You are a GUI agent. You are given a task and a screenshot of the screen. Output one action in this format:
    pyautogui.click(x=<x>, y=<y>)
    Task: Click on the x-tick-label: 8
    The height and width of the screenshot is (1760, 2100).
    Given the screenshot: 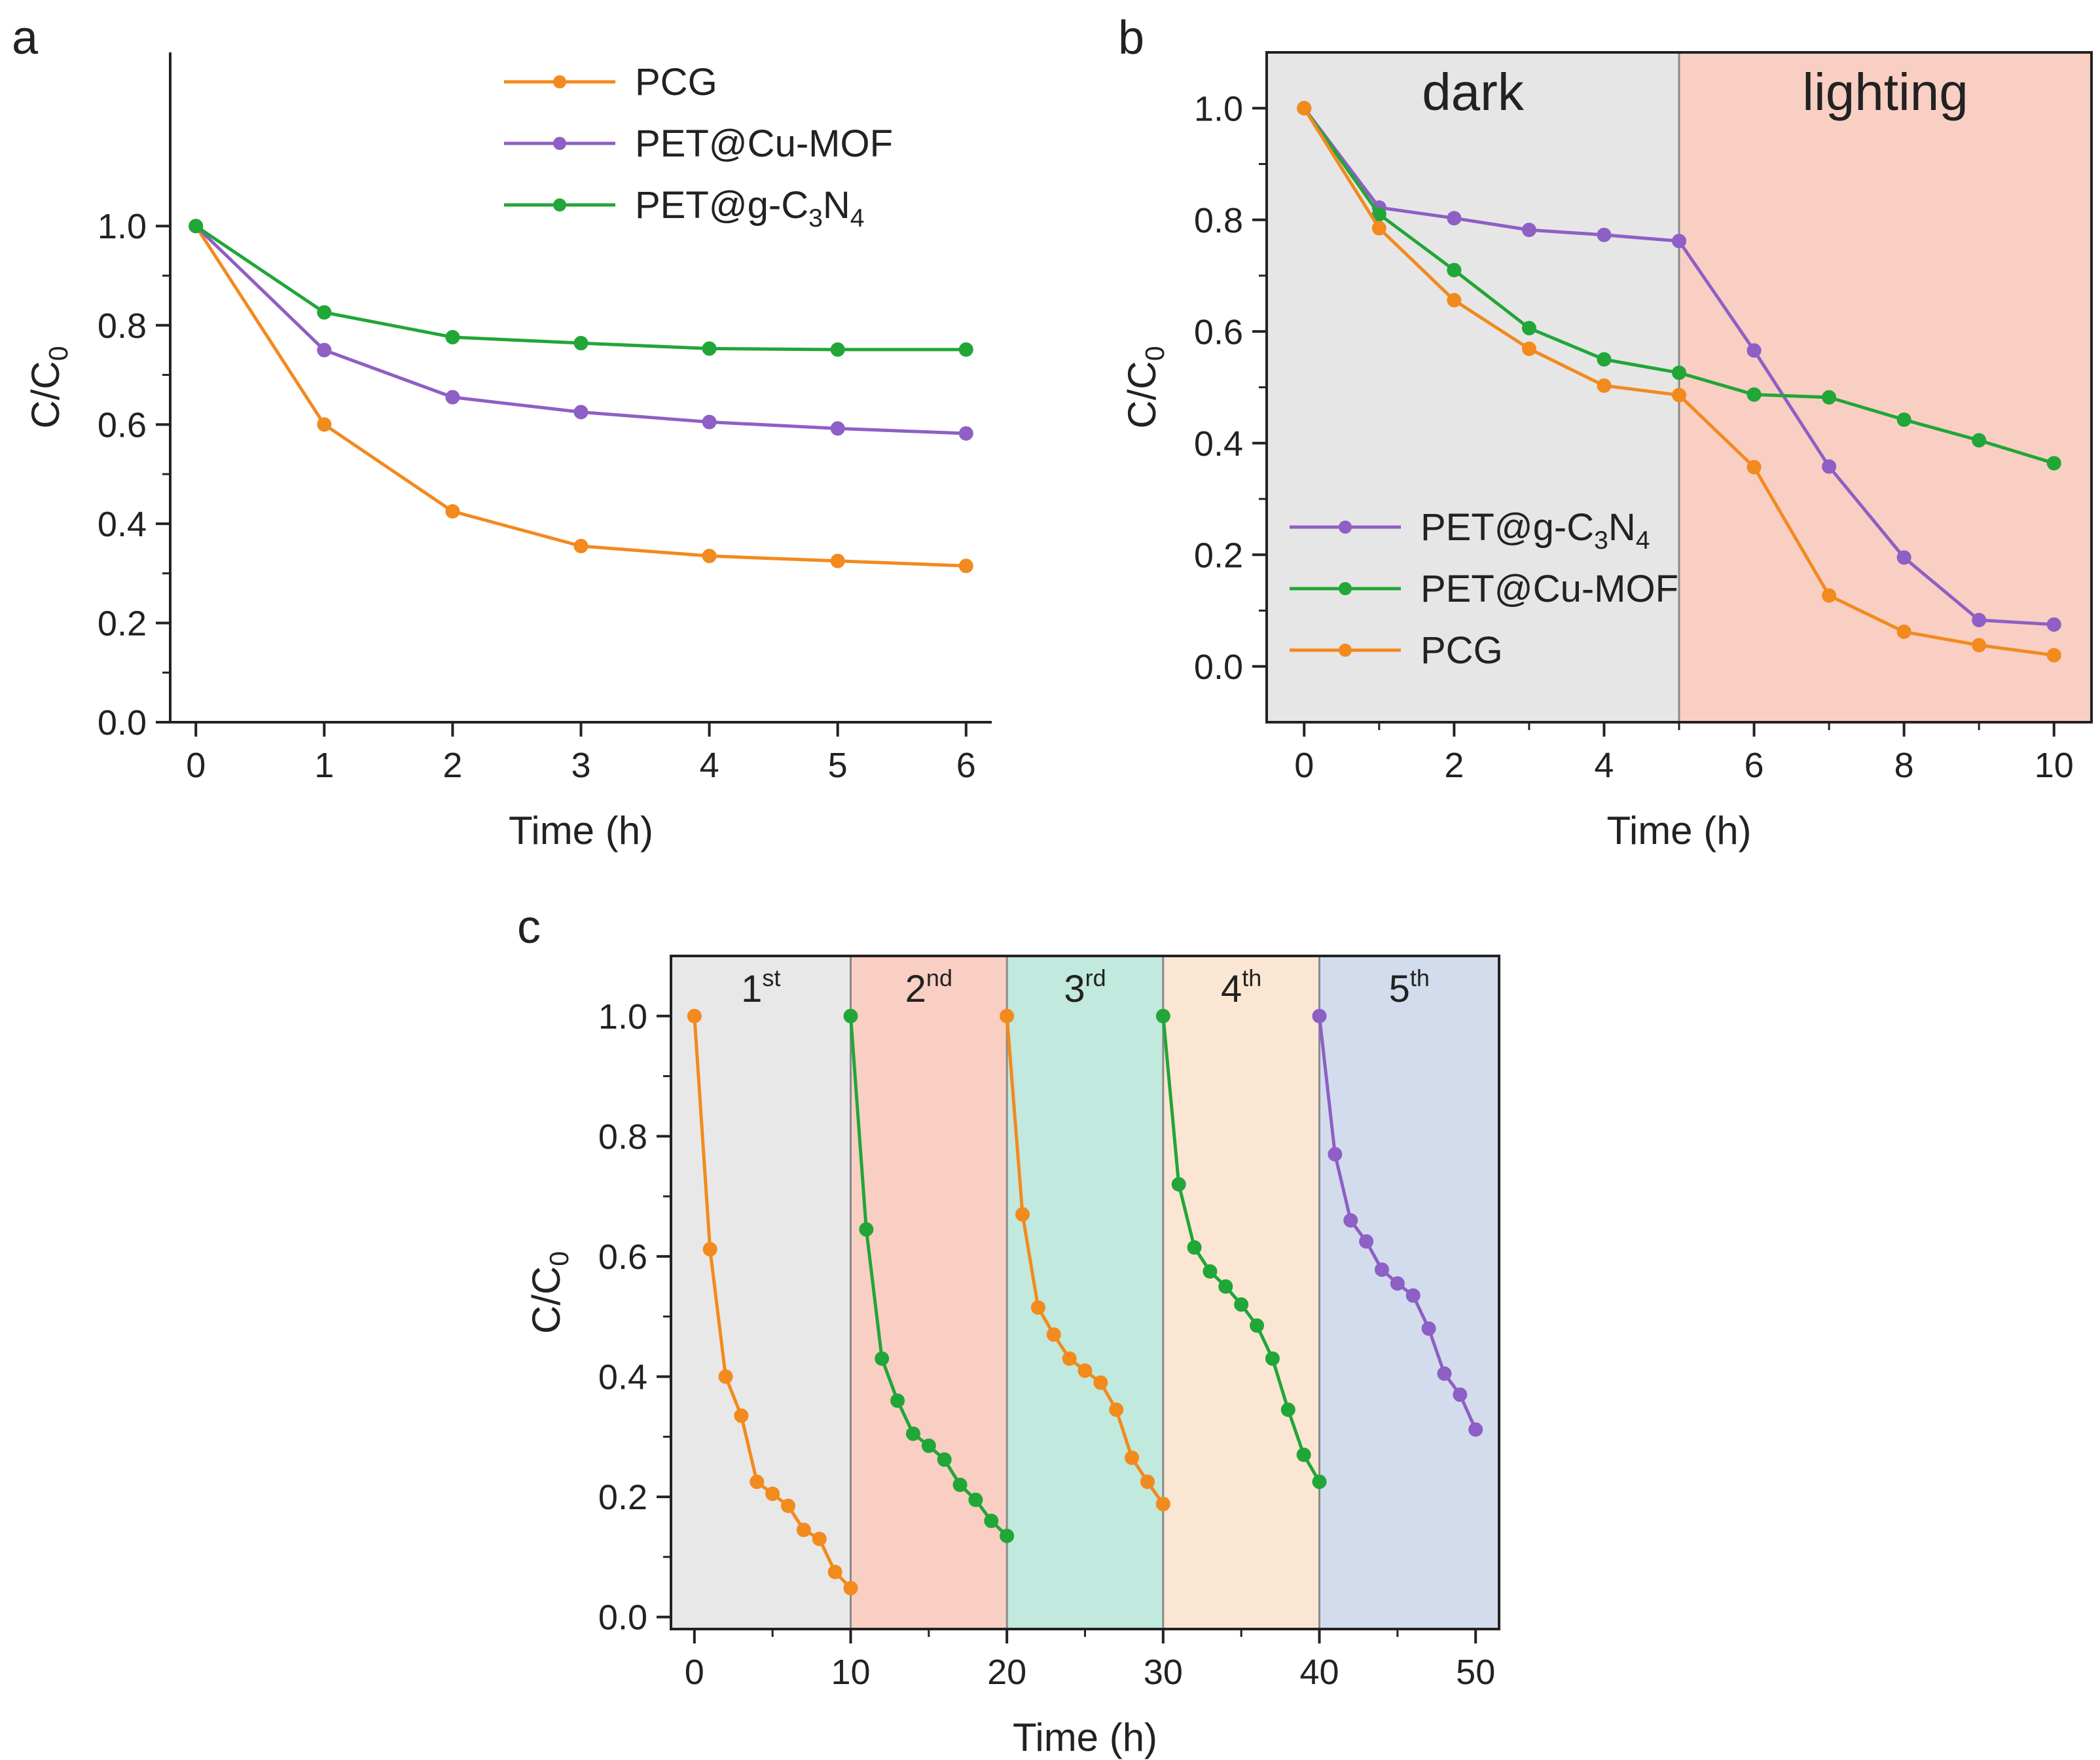 What is the action you would take?
    pyautogui.click(x=1904, y=766)
    